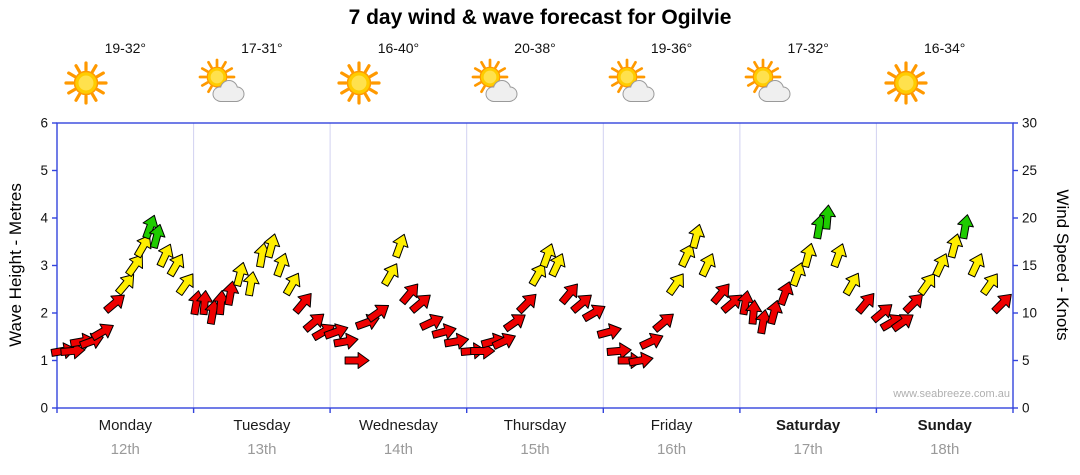 This screenshot has width=1080, height=475. Describe the element at coordinates (808, 74) in the screenshot. I see `day-header-saturday: 17-32°` at that location.